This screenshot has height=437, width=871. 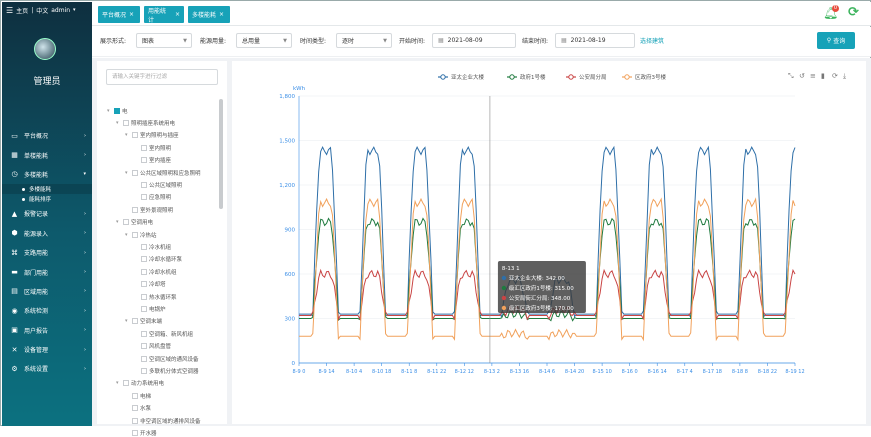 I want to click on sidebar-item: ⬢ 能源录入 ›, so click(x=48, y=233).